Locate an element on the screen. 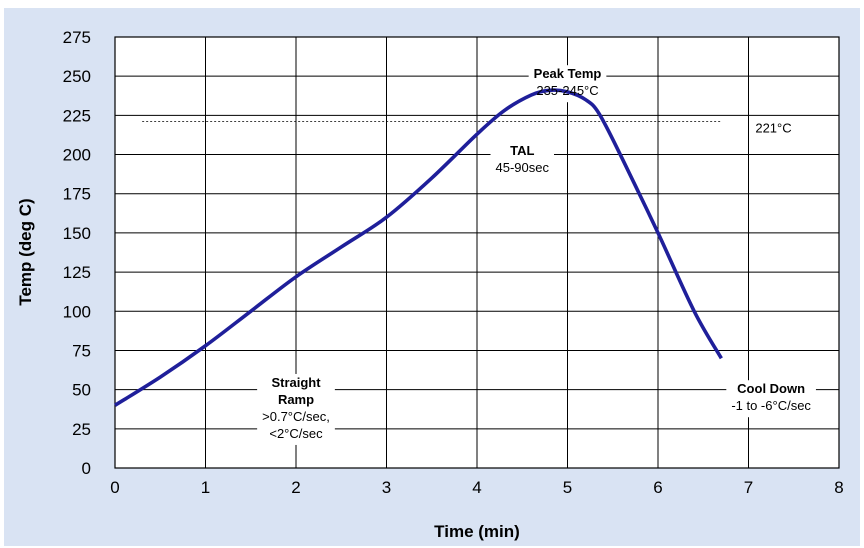 This screenshot has height=548, width=864. annotation-0: Peak Temp 235-245°C is located at coordinates (568, 82).